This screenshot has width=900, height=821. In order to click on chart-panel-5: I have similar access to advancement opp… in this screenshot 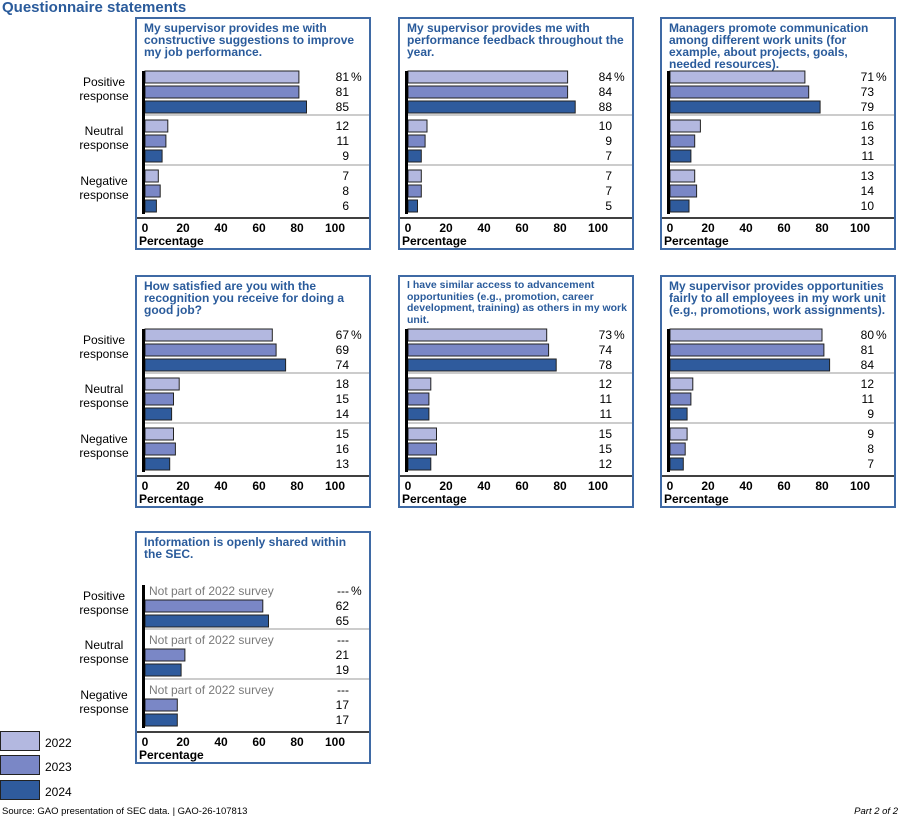, I will do `click(516, 391)`.